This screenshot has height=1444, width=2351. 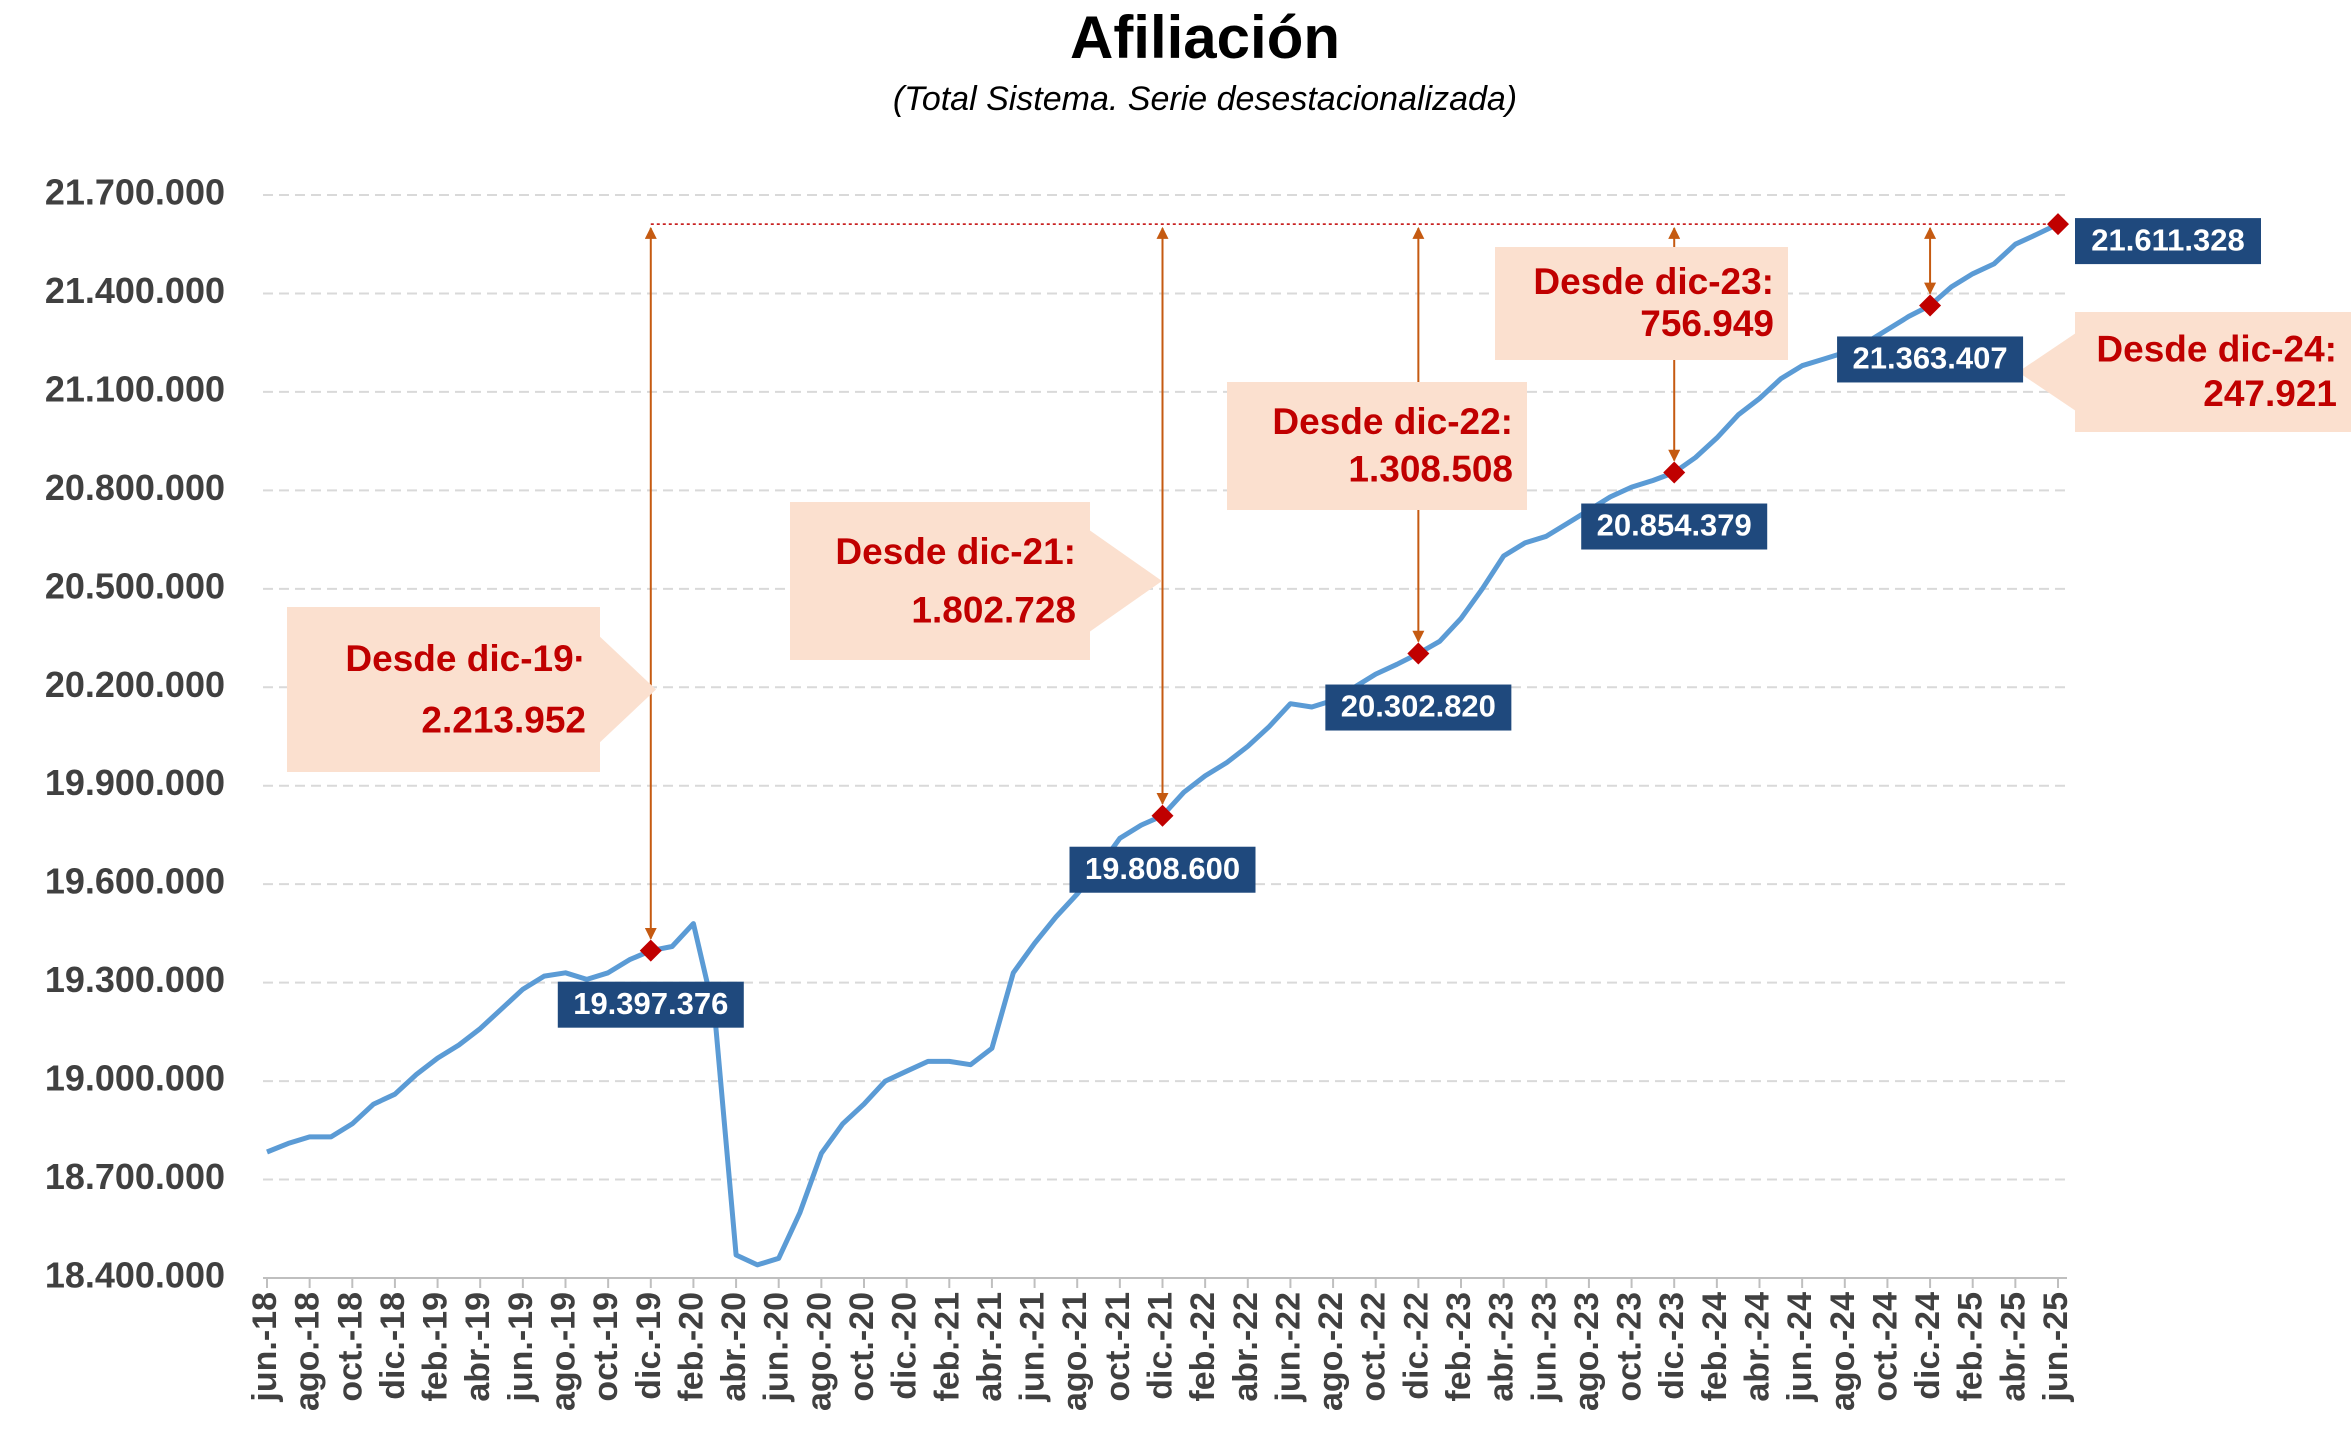 What do you see at coordinates (1459, 1347) in the screenshot?
I see `x-tick-label: feb.-23` at bounding box center [1459, 1347].